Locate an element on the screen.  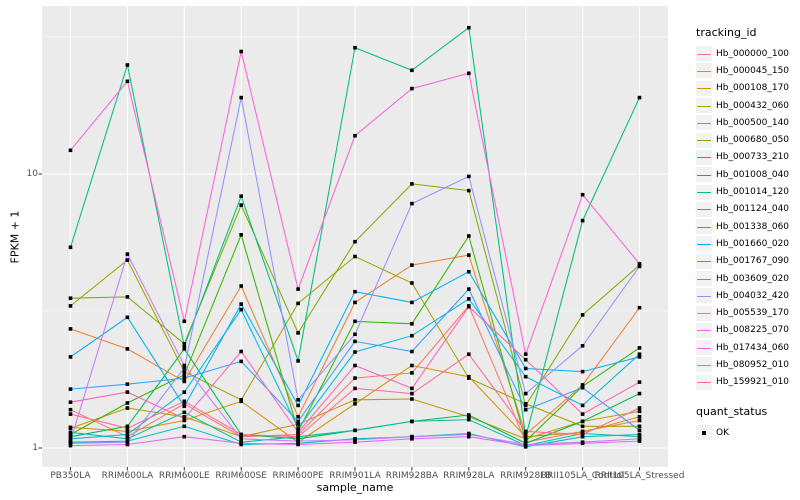
x-tick-label: RRIM600LA is located at coordinates (127, 476).